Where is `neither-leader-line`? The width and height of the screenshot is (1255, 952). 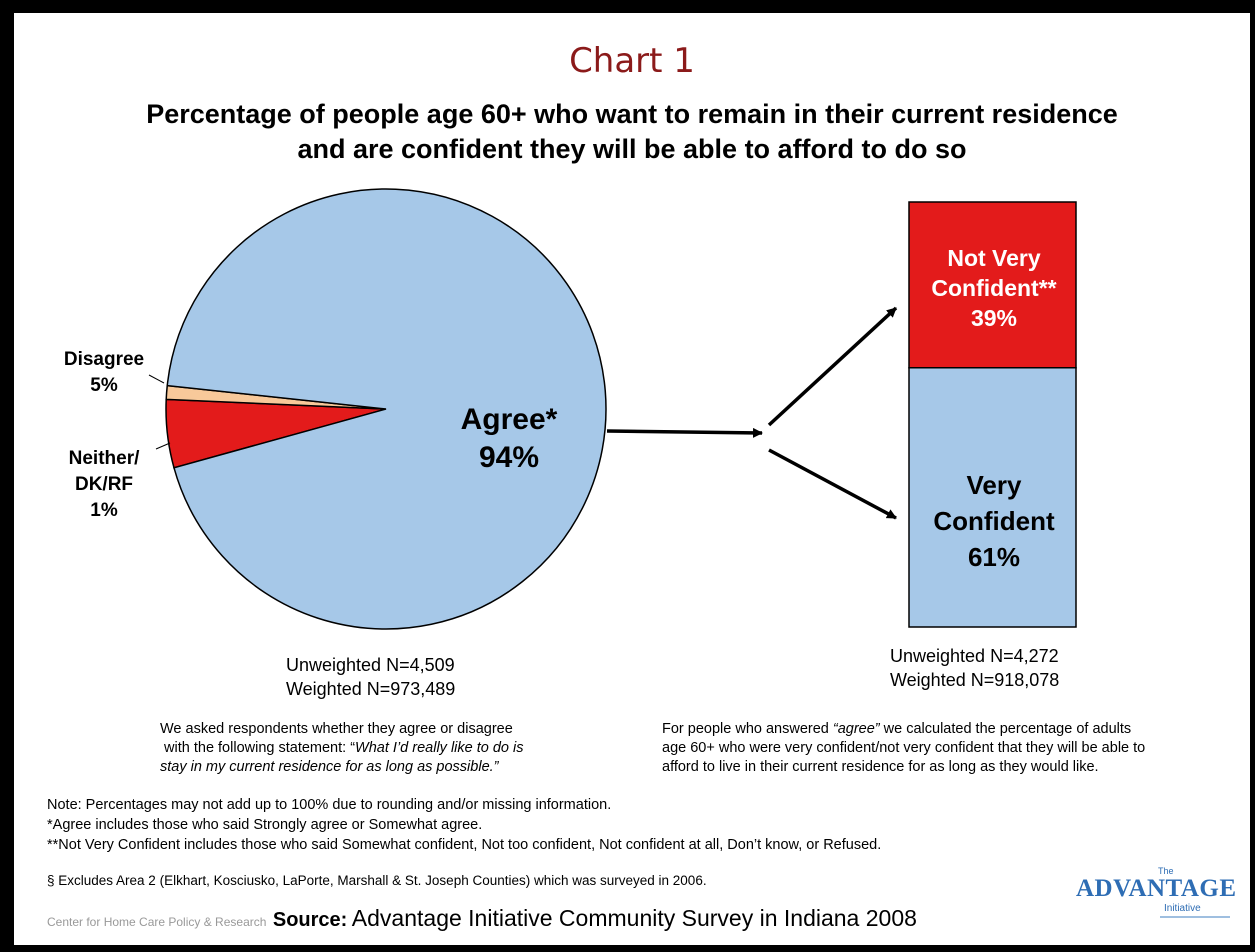 neither-leader-line is located at coordinates (163, 446).